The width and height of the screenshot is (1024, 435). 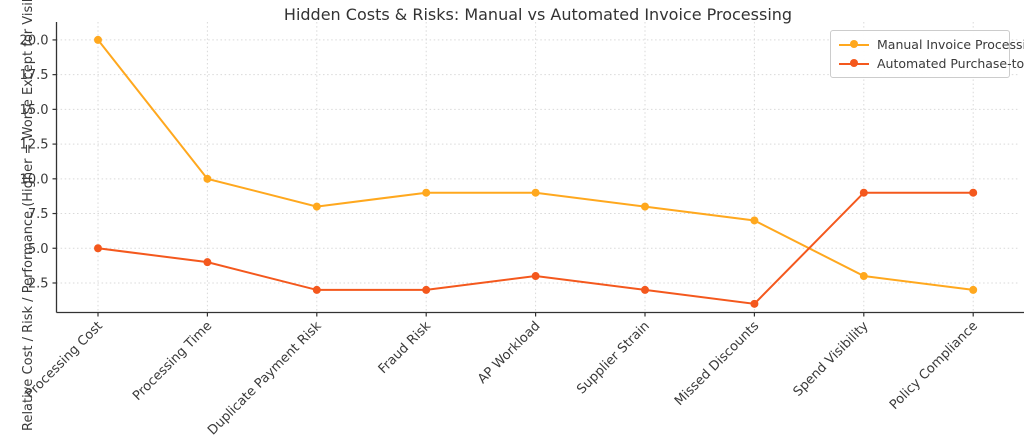 I want to click on x-tick-label: Policy Compliance, so click(x=934, y=366).